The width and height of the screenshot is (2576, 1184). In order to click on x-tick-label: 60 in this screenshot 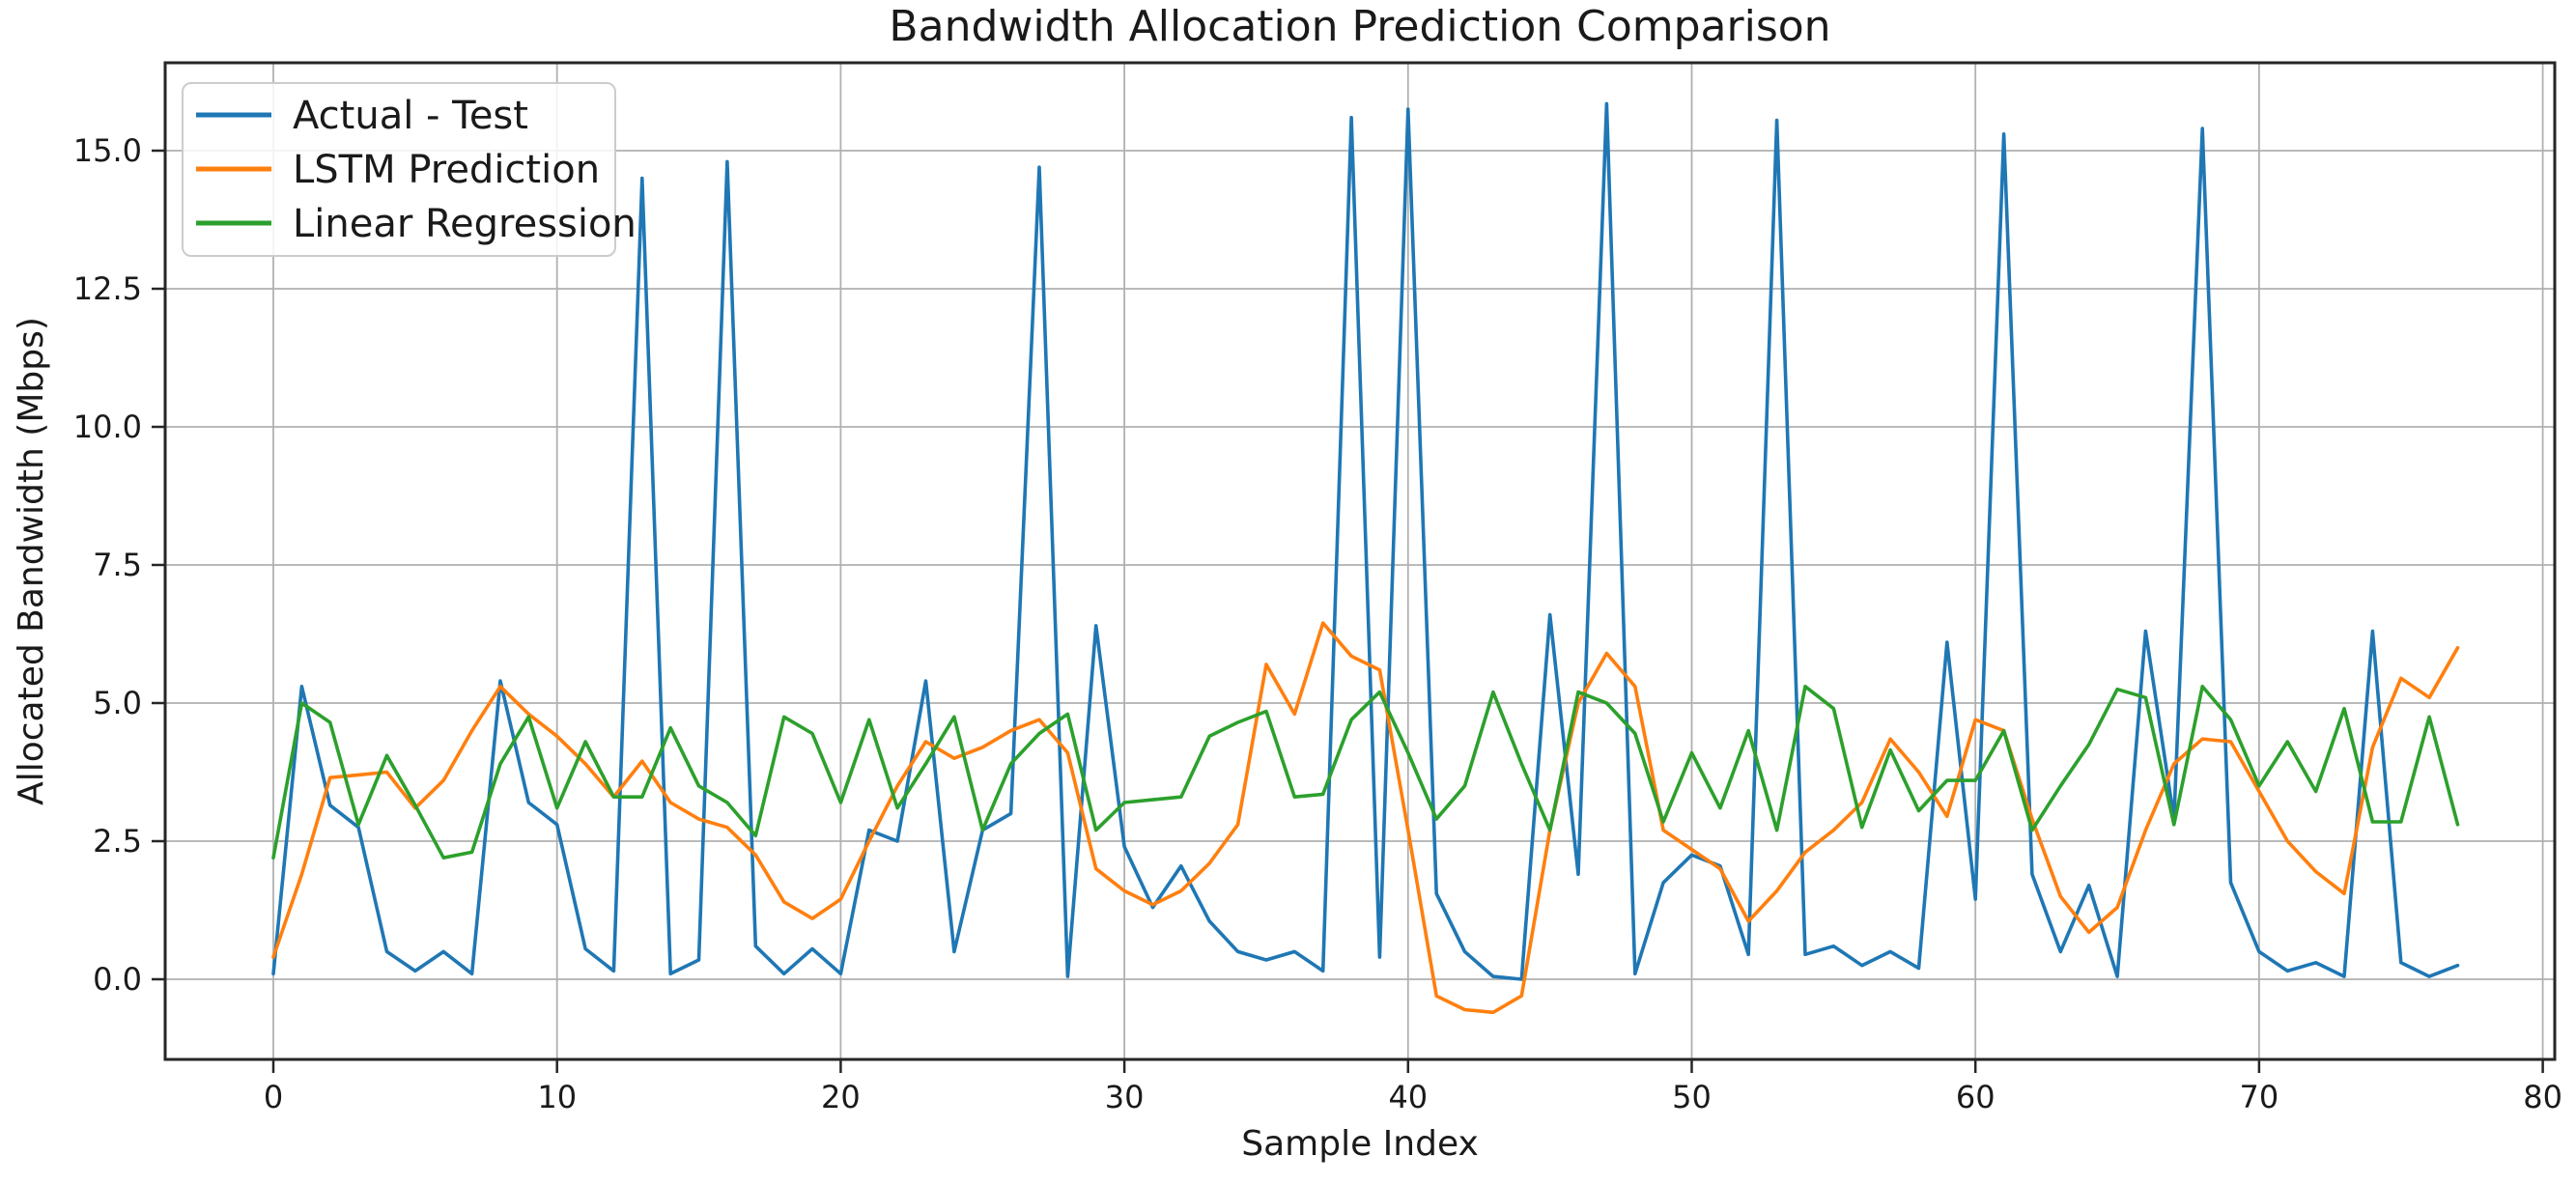, I will do `click(1976, 1097)`.